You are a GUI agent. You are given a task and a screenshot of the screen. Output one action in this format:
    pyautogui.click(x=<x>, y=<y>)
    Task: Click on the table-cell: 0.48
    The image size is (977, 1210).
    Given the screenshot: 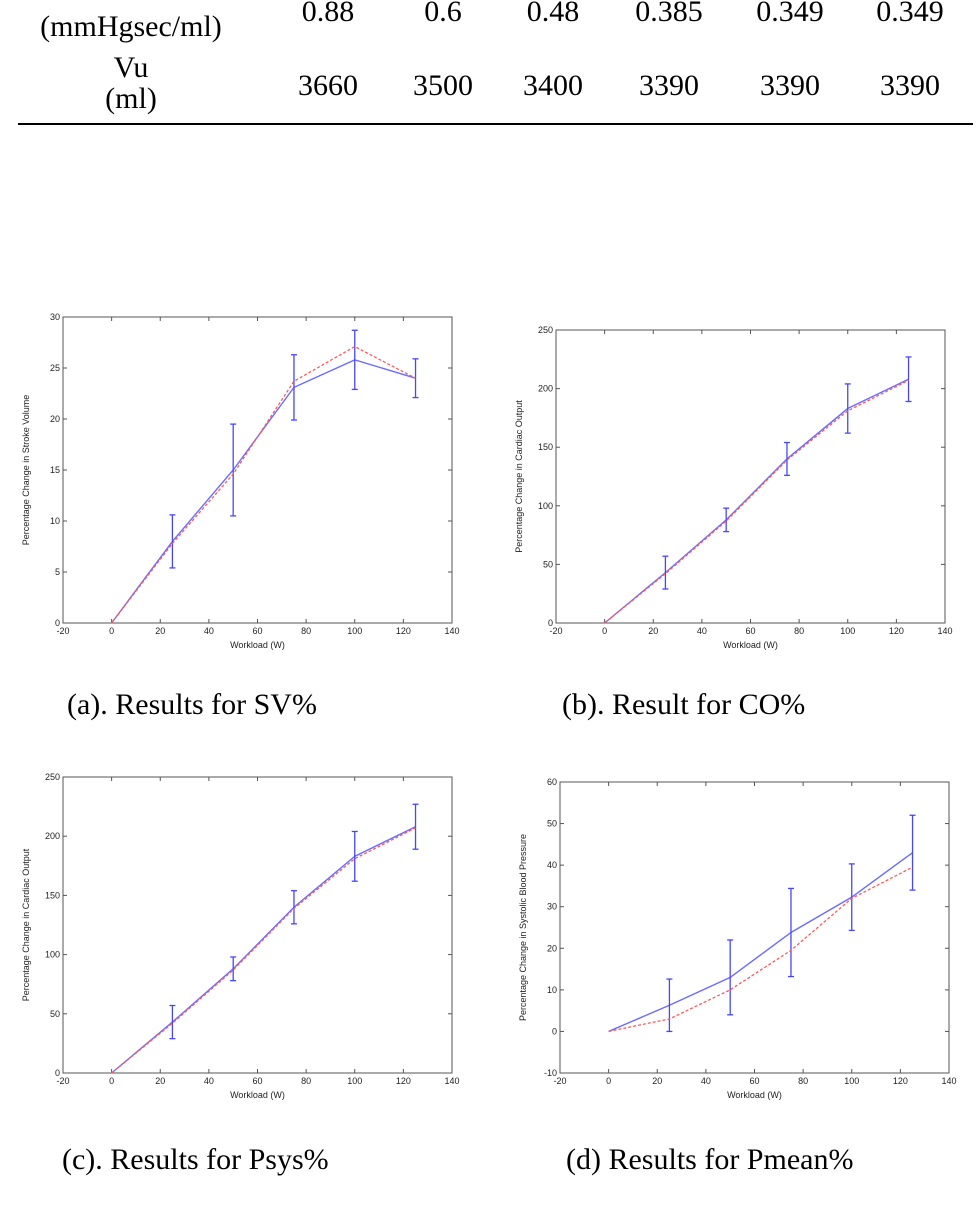 What is the action you would take?
    pyautogui.click(x=553, y=14)
    